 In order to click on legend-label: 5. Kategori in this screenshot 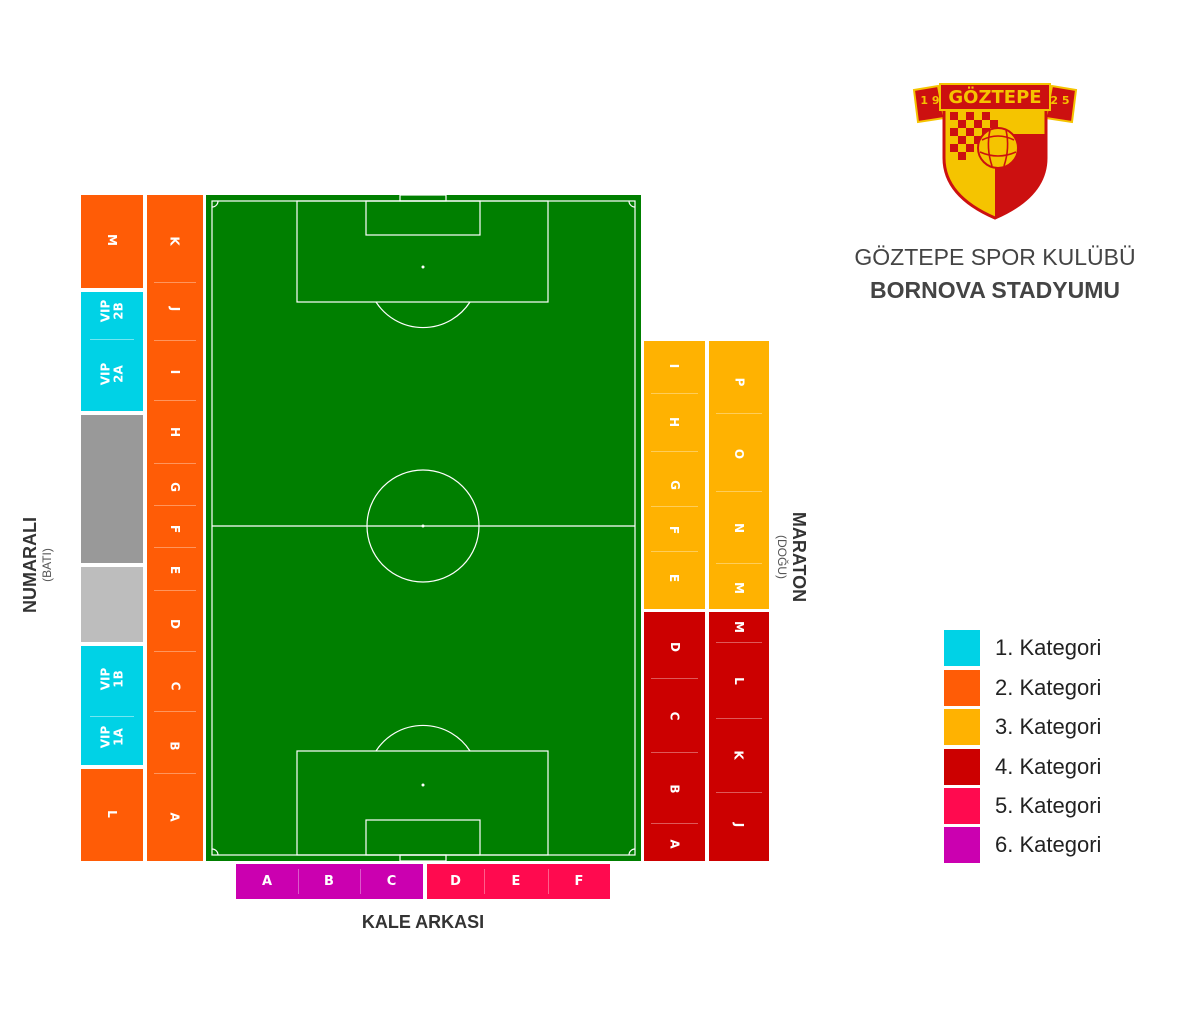, I will do `click(1048, 805)`.